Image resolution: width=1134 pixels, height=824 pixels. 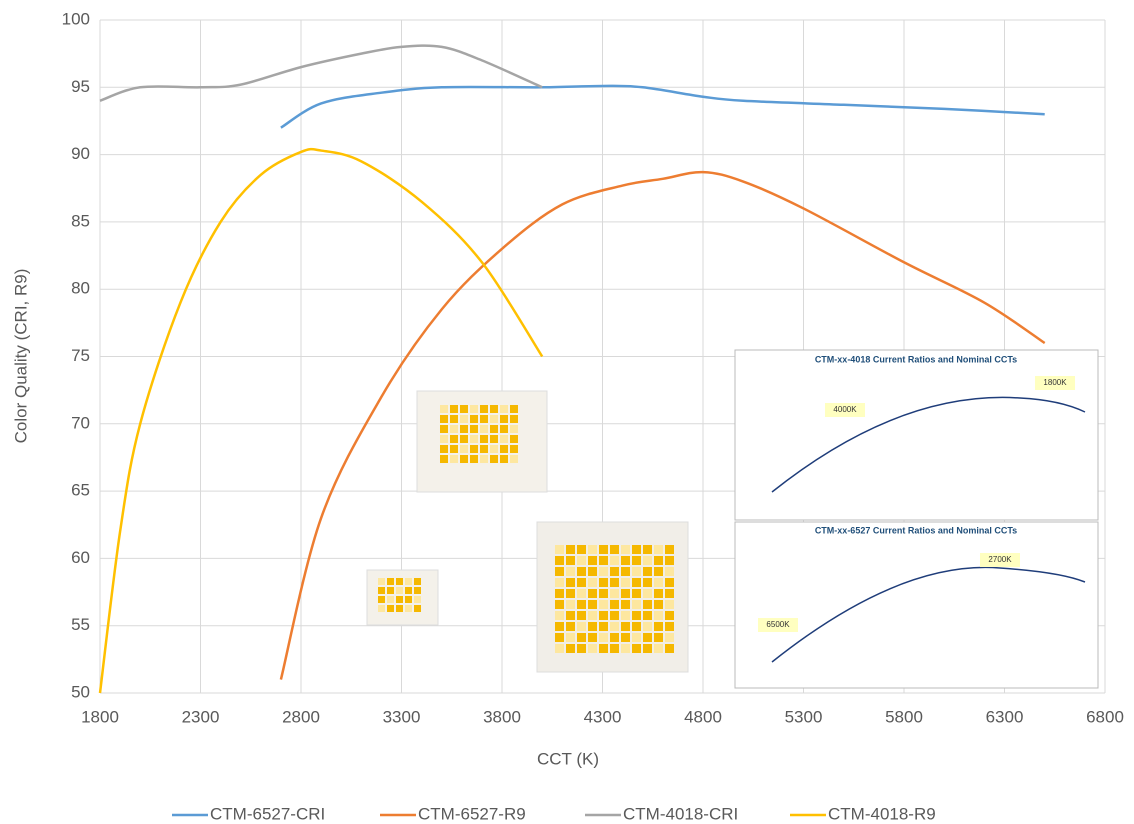 I want to click on y-axis-title: Color Quality (CRI, R9), so click(x=20, y=356).